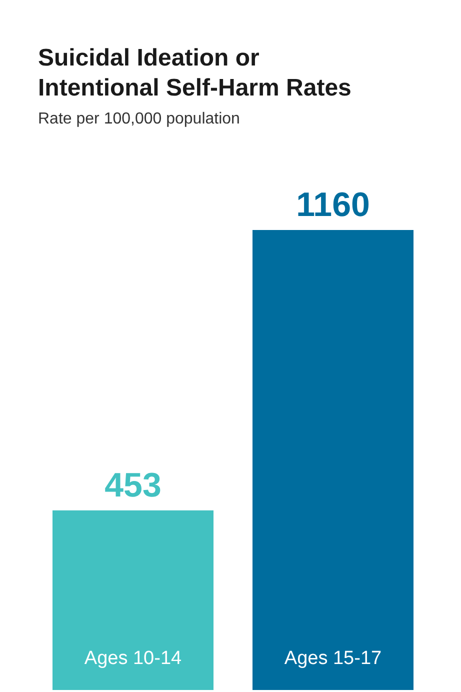 This screenshot has width=461, height=692. Describe the element at coordinates (333, 205) in the screenshot. I see `data-label: 1160` at that location.